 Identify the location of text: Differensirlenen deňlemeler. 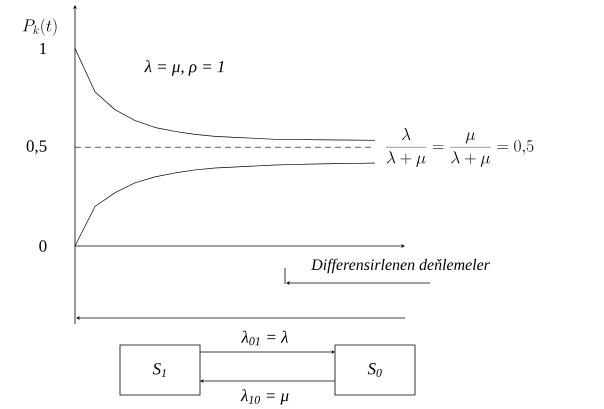
(400, 266).